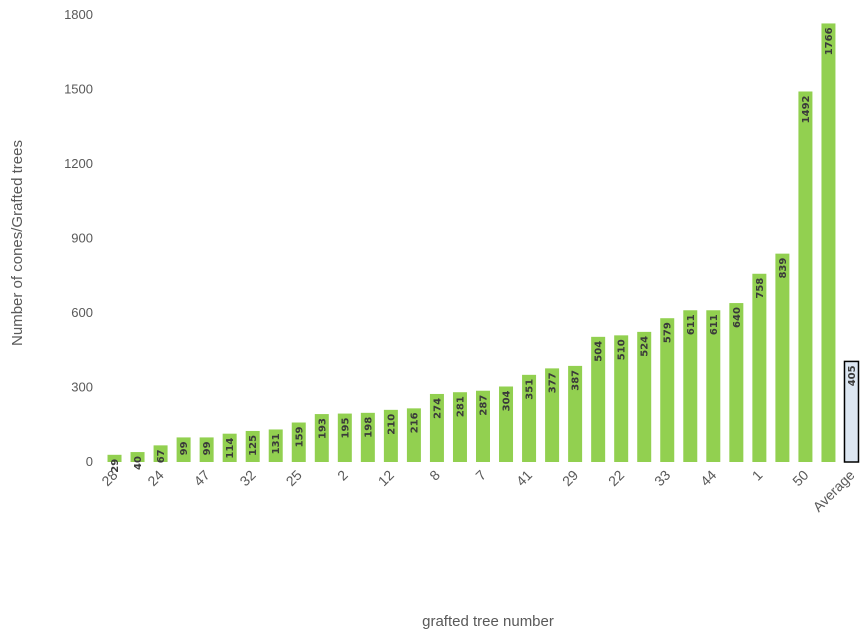  What do you see at coordinates (115, 466) in the screenshot?
I see `data-label: 29` at bounding box center [115, 466].